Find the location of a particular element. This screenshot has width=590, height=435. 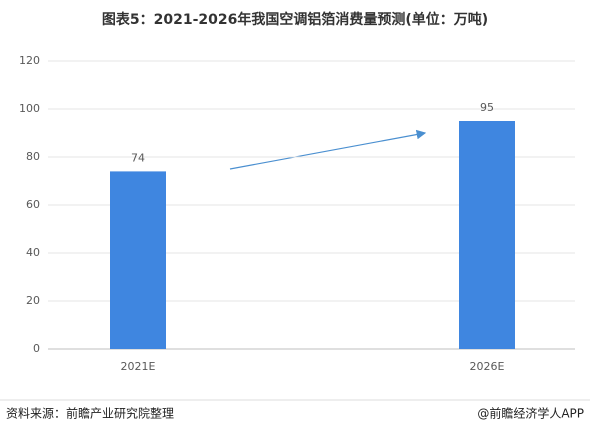

x-tick-label: 2026E is located at coordinates (487, 366).